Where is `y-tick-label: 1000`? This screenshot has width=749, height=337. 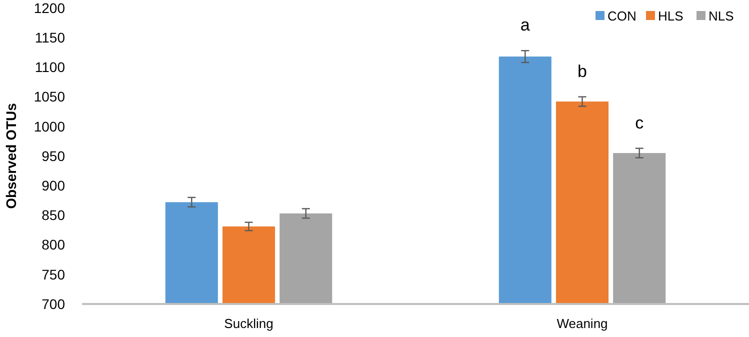 y-tick-label: 1000 is located at coordinates (50, 126).